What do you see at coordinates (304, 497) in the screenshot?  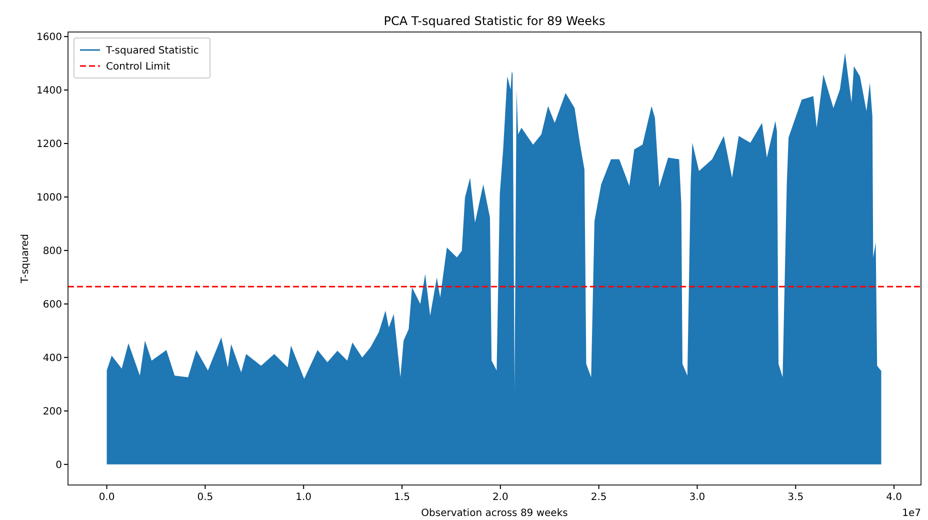 I see `x-tick-label: 1.0` at bounding box center [304, 497].